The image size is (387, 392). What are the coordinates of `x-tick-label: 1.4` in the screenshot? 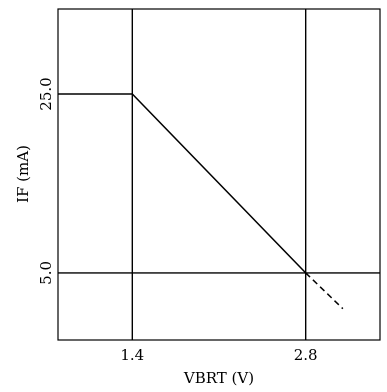 It's located at (132, 355).